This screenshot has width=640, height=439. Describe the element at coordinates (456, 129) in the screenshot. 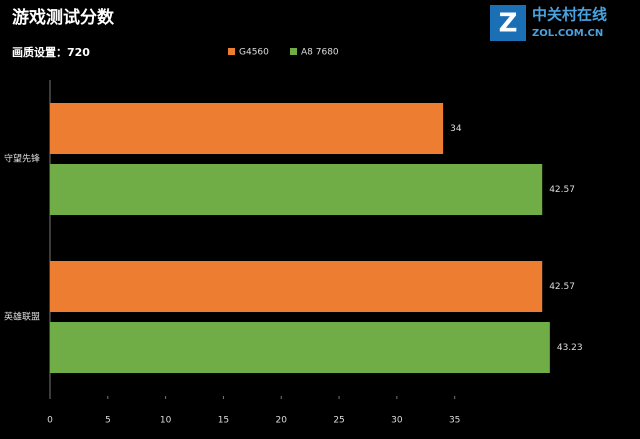

I see `data-label: 34` at that location.